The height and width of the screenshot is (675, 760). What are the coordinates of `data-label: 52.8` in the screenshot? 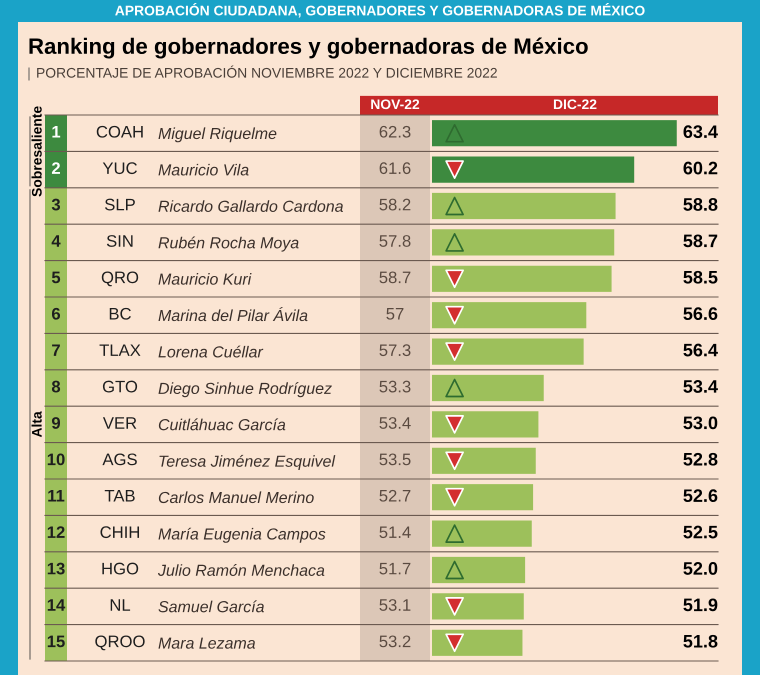 It's located at (700, 459).